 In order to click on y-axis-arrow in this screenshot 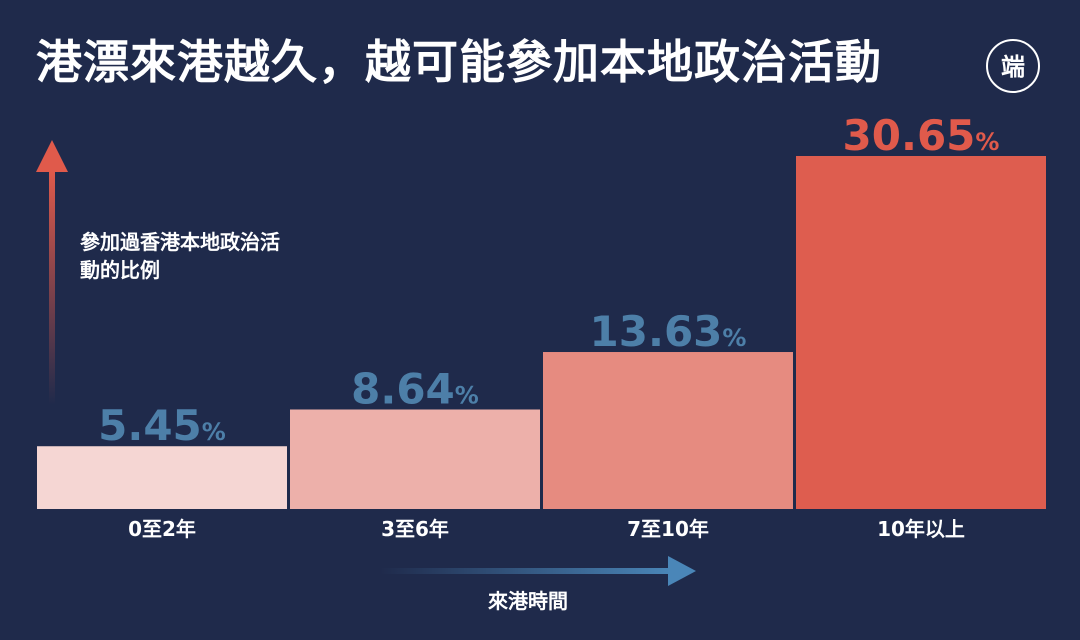, I will do `click(52, 272)`.